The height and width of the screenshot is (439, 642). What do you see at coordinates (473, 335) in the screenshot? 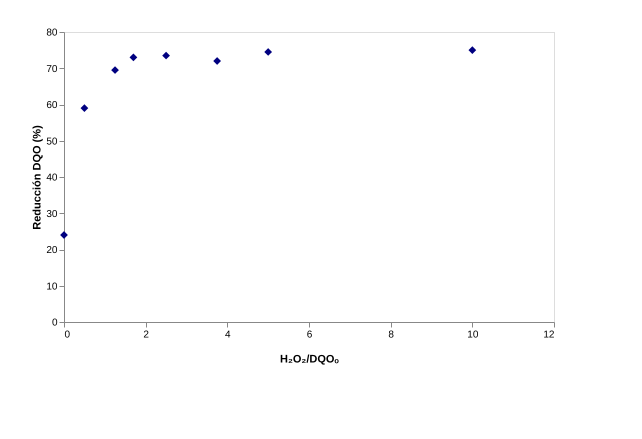
I see `x-tick-label: 10` at bounding box center [473, 335].